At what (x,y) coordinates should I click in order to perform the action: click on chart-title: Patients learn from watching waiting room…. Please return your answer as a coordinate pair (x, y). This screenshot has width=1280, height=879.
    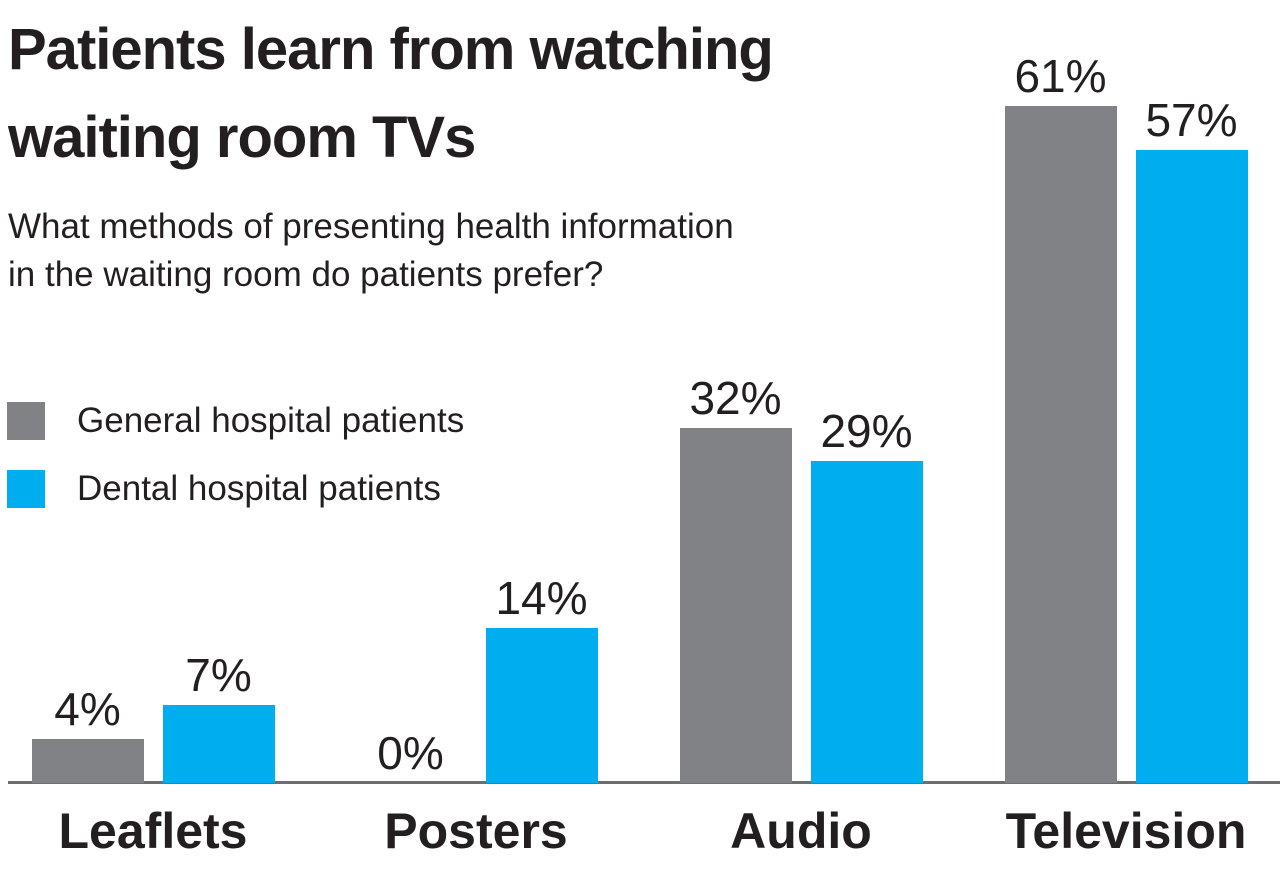
    Looking at the image, I should click on (391, 94).